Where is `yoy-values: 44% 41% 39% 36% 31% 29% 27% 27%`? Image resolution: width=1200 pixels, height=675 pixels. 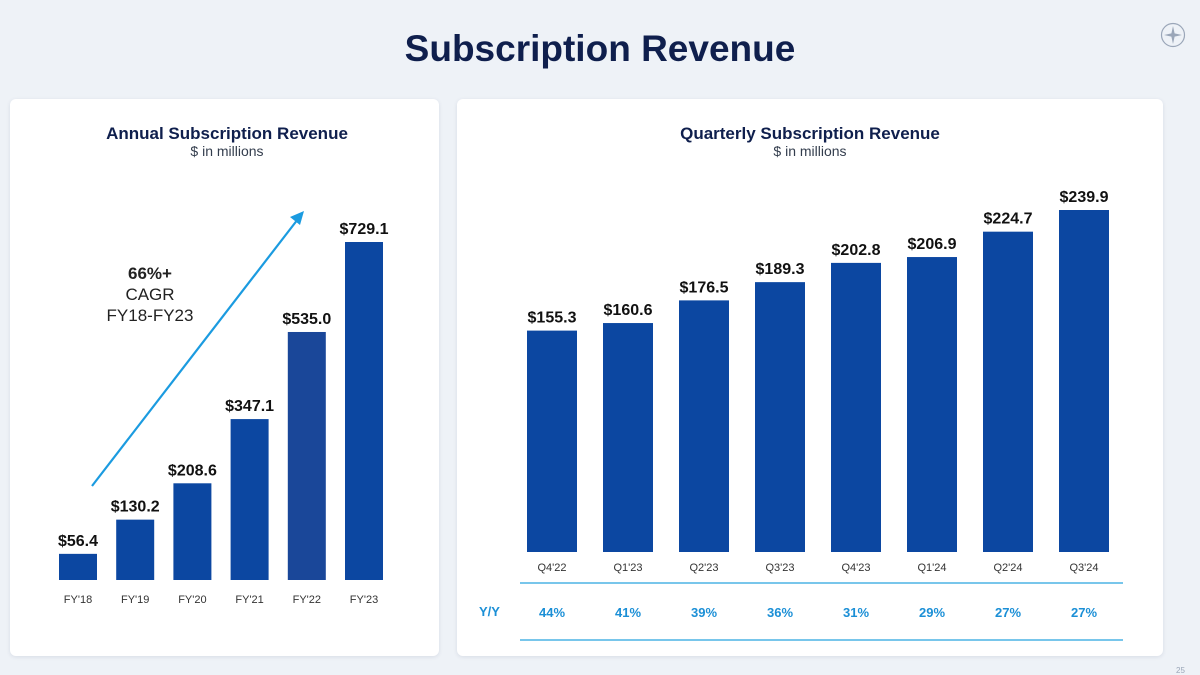 yoy-values: 44% 41% 39% 36% 31% 29% 27% 27% is located at coordinates (818, 612).